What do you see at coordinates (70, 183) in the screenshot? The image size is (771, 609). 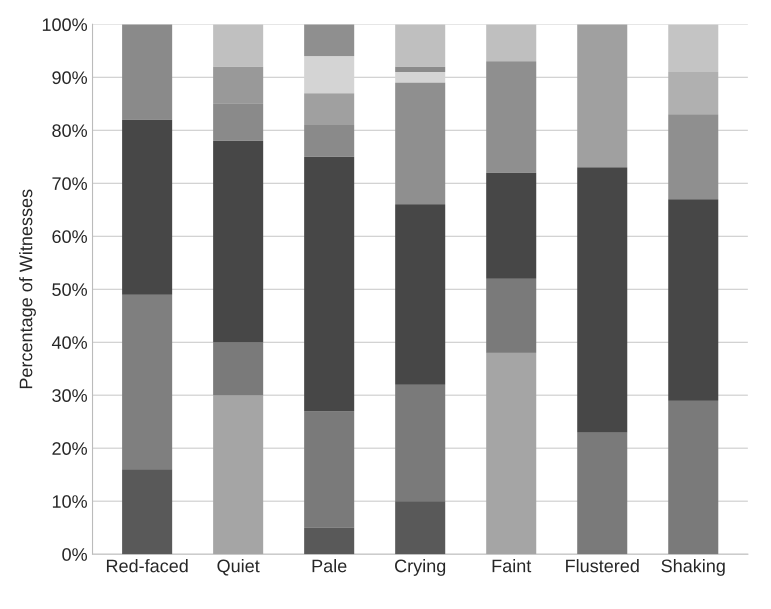 I see `y-tick-label: 70%` at bounding box center [70, 183].